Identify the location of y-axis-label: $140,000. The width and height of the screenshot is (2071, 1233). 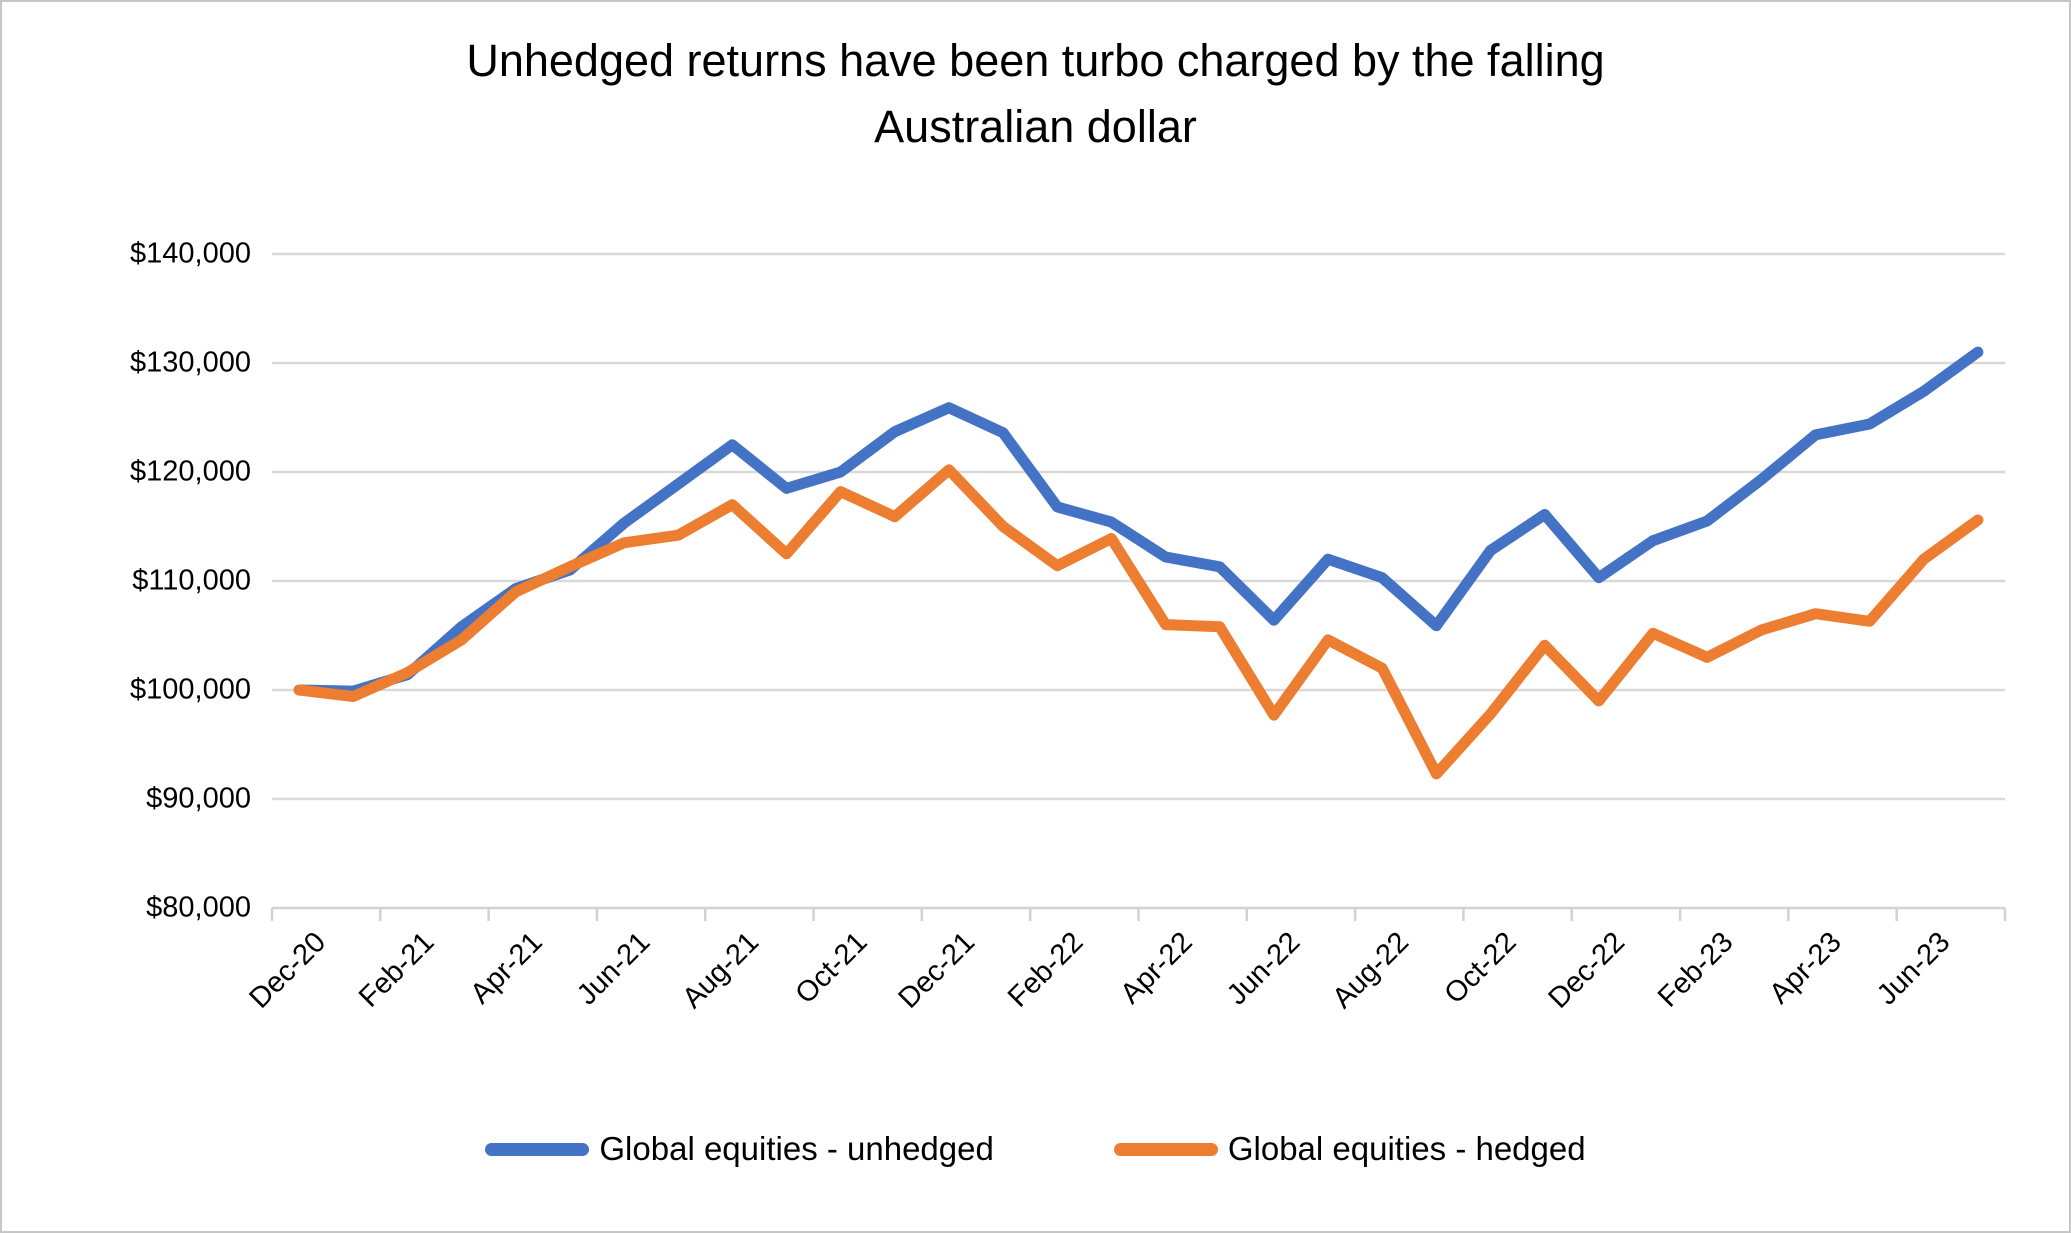
(190, 253).